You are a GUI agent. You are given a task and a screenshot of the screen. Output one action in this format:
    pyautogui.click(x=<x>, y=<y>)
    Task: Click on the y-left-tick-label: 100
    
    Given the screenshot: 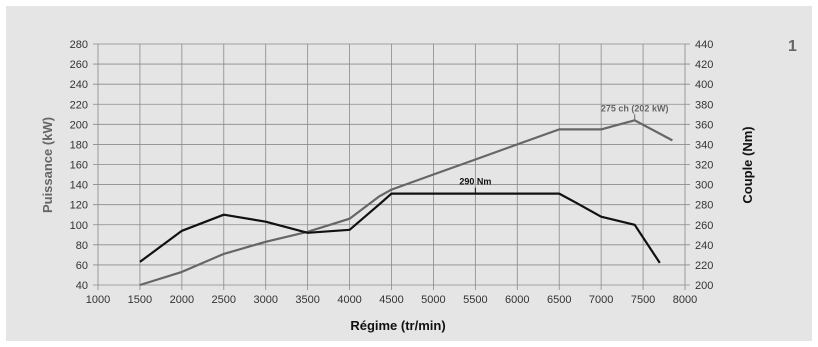 What is the action you would take?
    pyautogui.click(x=79, y=226)
    